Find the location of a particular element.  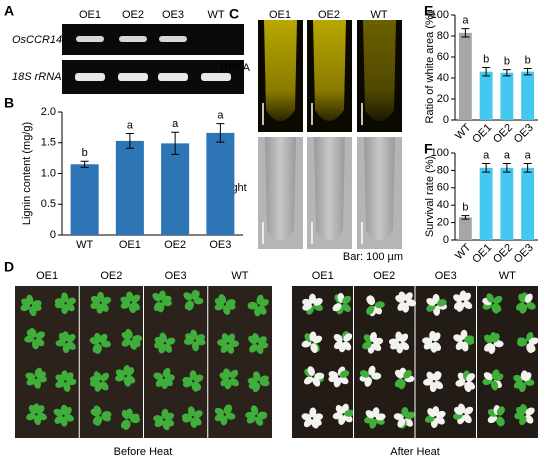

row-label: DPBA is located at coordinates (235, 68).